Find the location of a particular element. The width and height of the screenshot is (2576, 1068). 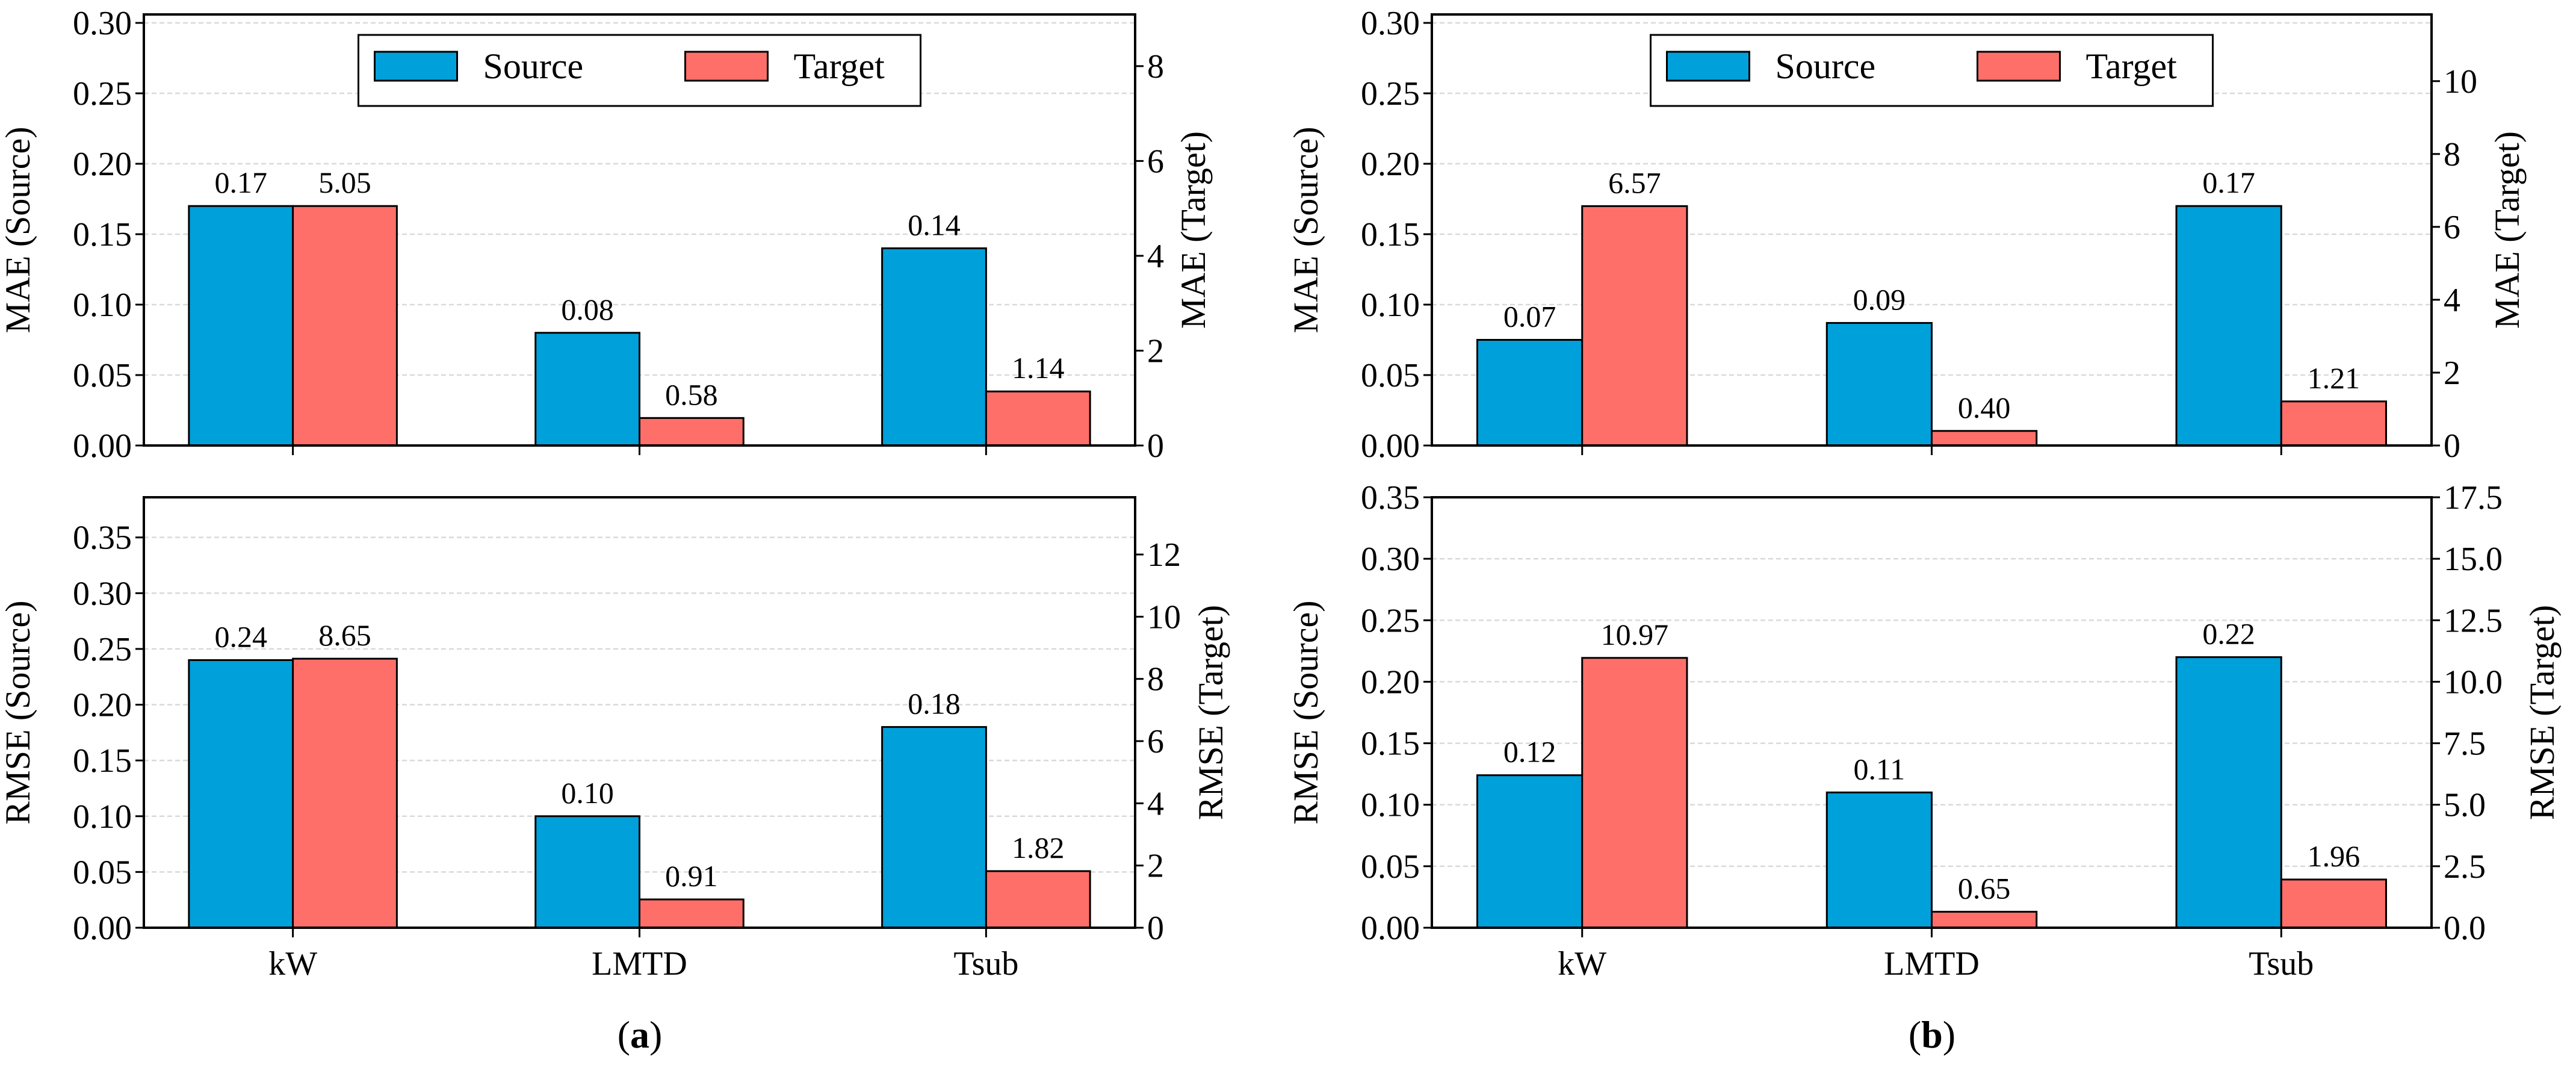

bar-value-label: 0.24 is located at coordinates (241, 636).